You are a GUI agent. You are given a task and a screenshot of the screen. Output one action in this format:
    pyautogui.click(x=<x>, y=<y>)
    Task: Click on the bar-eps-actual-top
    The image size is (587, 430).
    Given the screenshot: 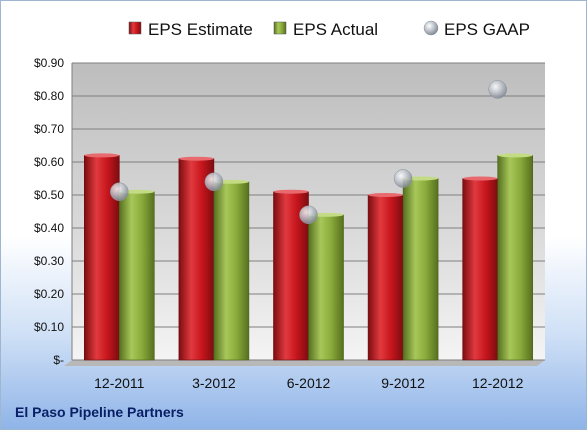 What is the action you would take?
    pyautogui.click(x=515, y=155)
    